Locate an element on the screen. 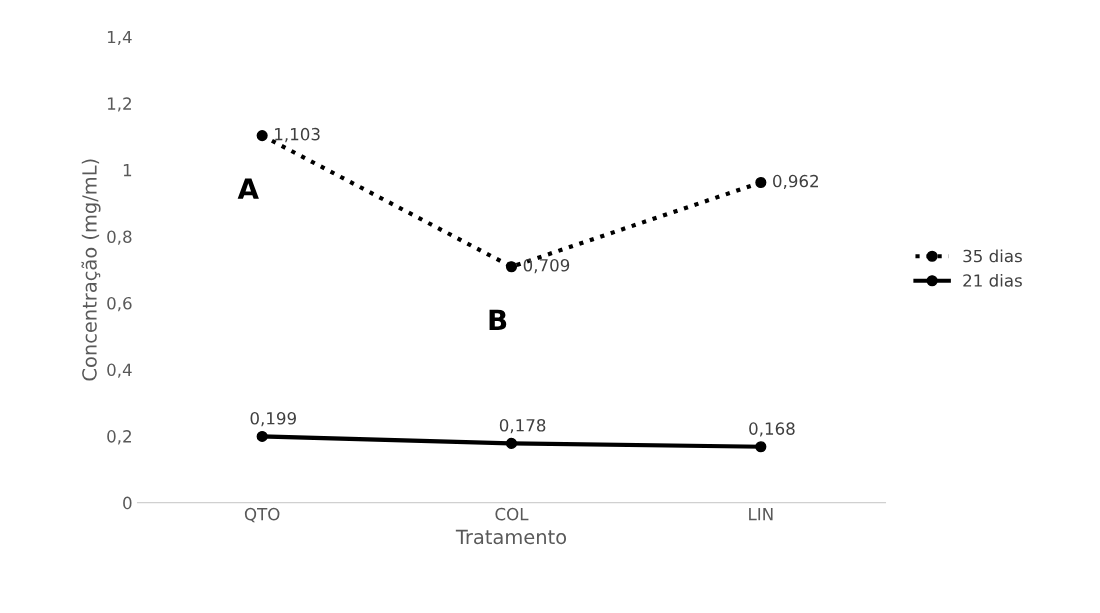 This screenshot has width=1100, height=613. legend-label: 21 dias is located at coordinates (992, 280).